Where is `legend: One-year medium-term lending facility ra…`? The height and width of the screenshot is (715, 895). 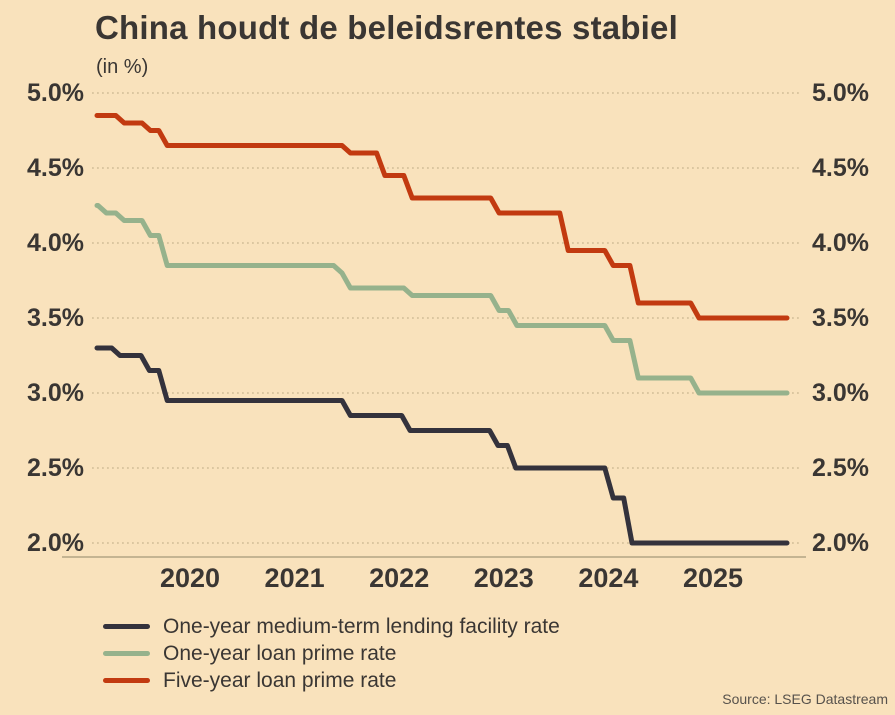
legend: One-year medium-term lending facility ra… is located at coordinates (331, 653).